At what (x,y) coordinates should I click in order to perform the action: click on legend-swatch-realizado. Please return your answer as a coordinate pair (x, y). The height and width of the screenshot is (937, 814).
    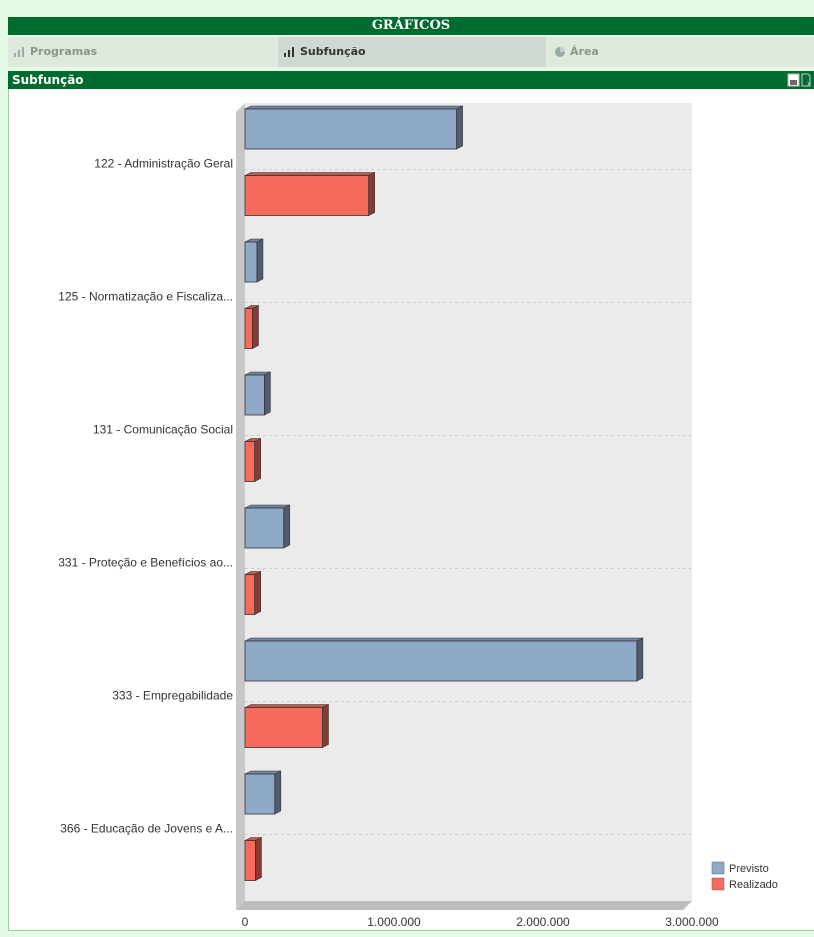
    Looking at the image, I should click on (718, 884).